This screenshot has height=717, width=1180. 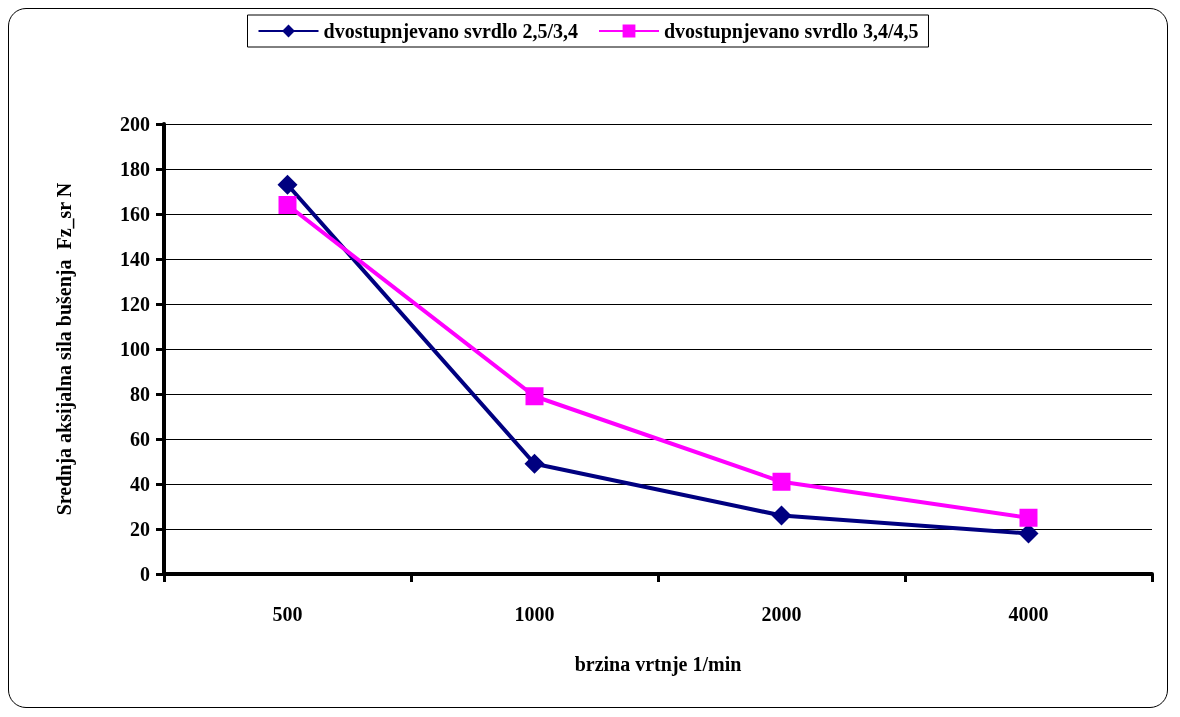 I want to click on y-tick-label: 140, so click(x=135, y=259).